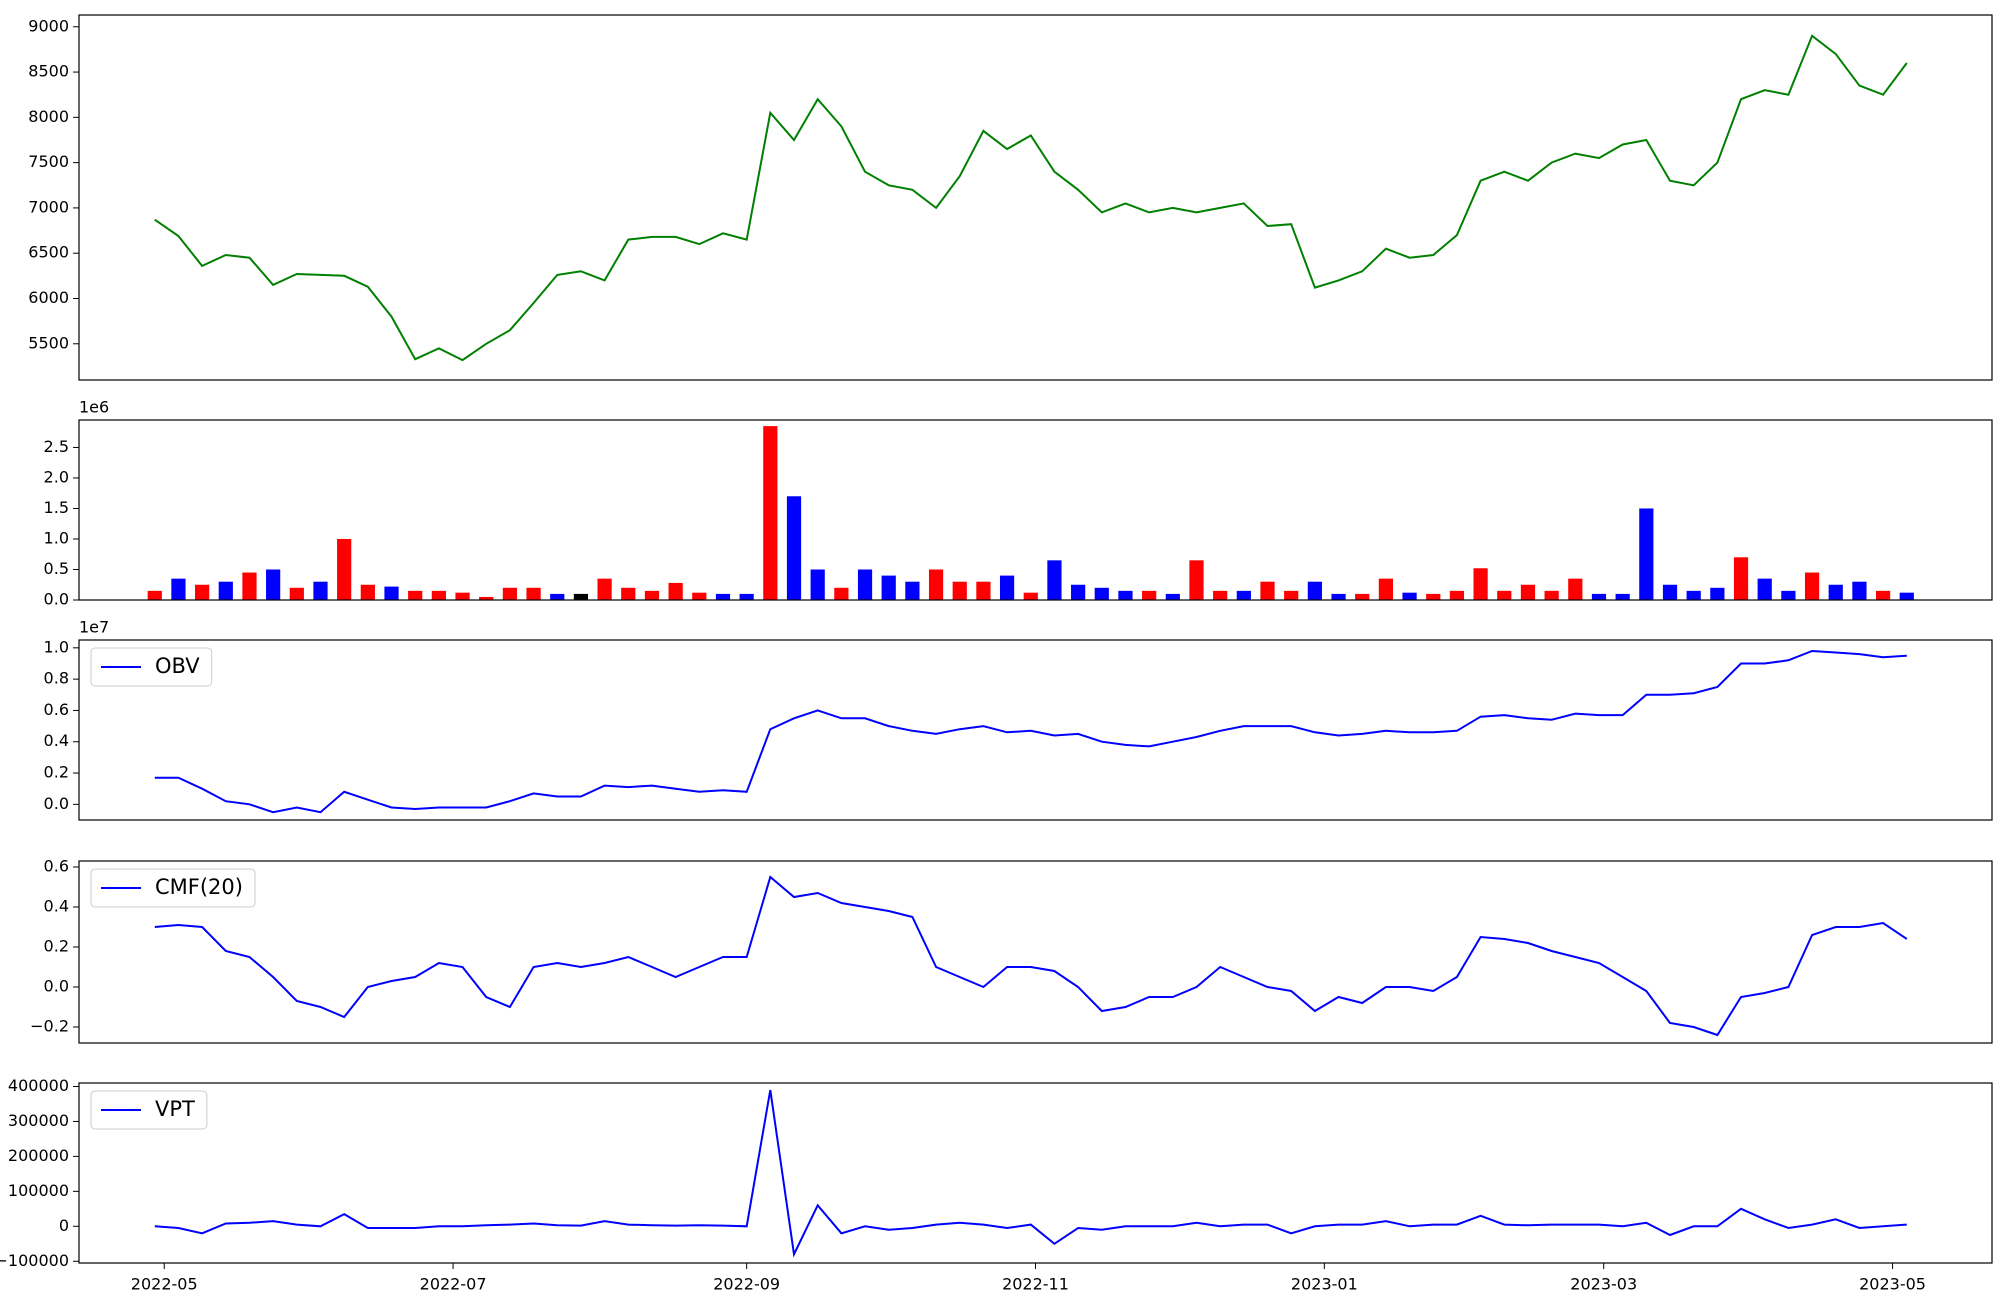 The width and height of the screenshot is (2000, 1300). Describe the element at coordinates (56, 446) in the screenshot. I see `y-tick-label: 2.5` at that location.